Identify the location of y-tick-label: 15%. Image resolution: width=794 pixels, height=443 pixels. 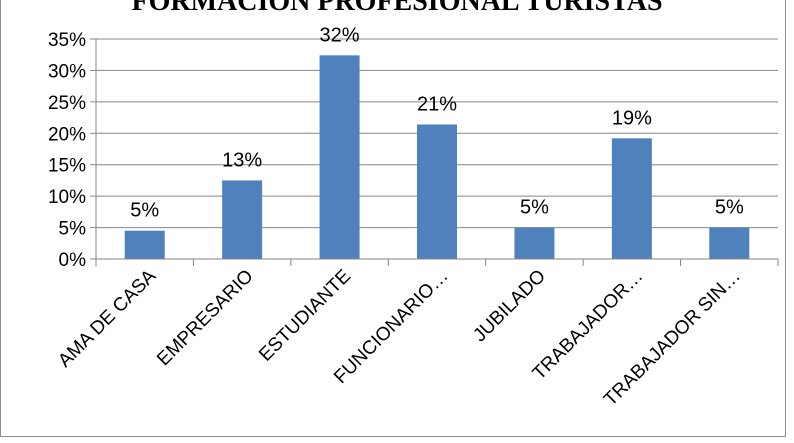
(67, 166).